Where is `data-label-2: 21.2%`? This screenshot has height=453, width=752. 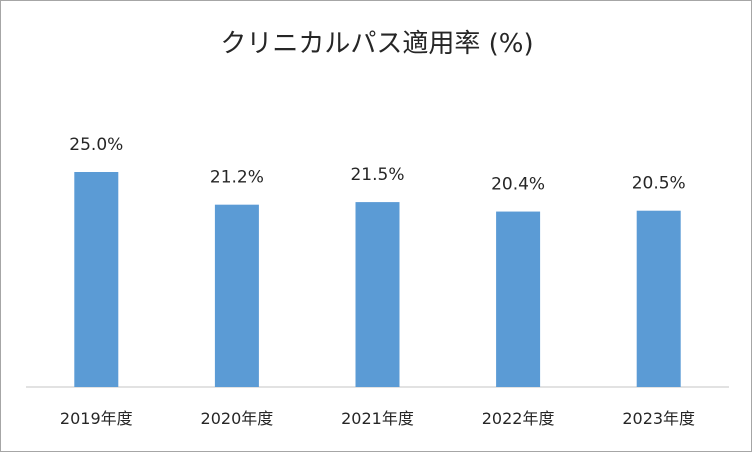 data-label-2: 21.2% is located at coordinates (237, 178).